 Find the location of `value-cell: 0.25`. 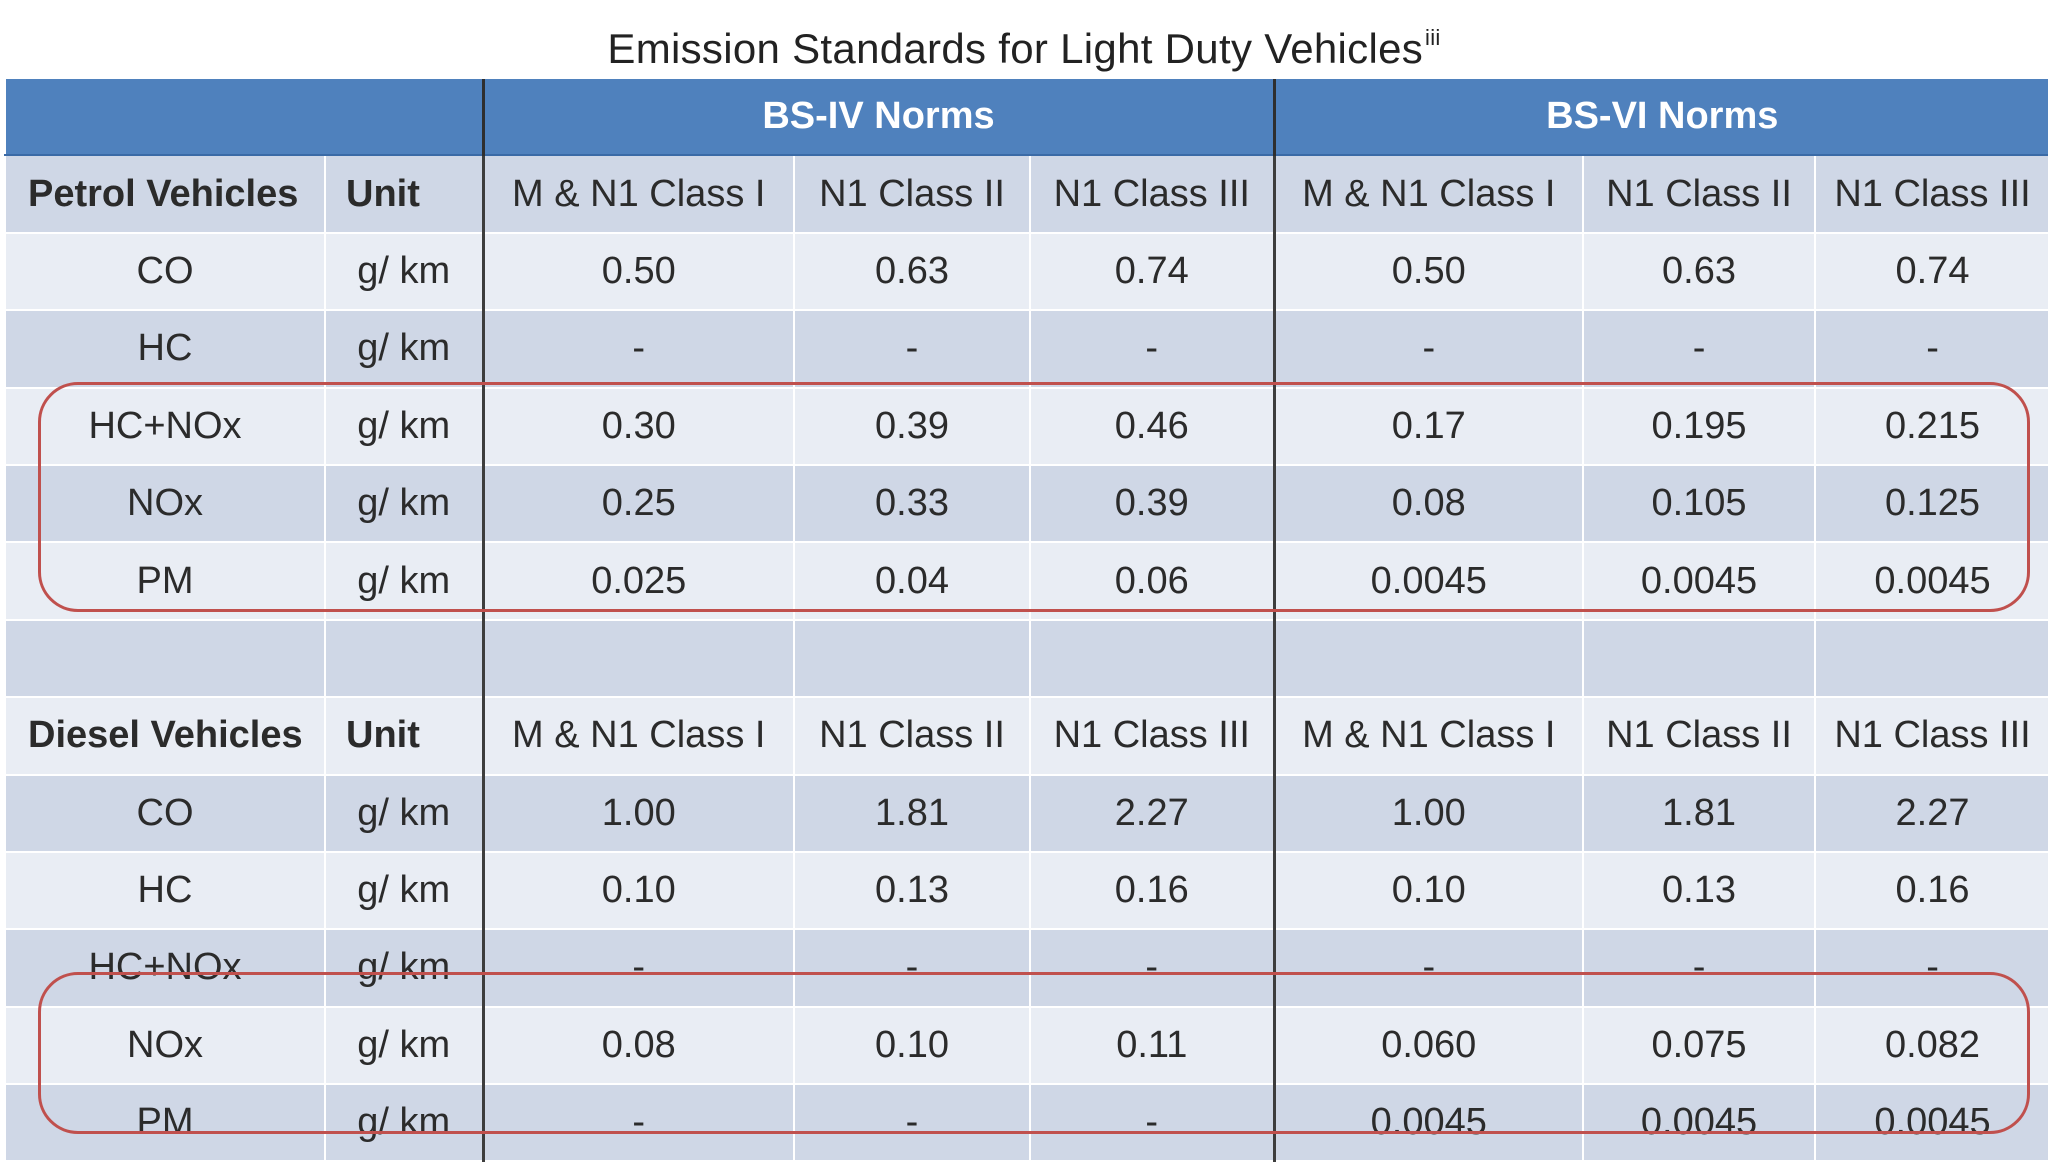

value-cell: 0.25 is located at coordinates (637, 504).